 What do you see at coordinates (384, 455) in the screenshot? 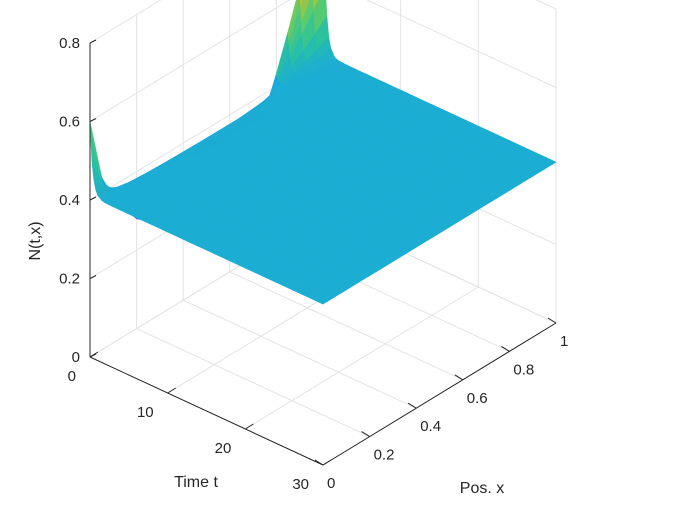
I see `x-tick-label: 0.2` at bounding box center [384, 455].